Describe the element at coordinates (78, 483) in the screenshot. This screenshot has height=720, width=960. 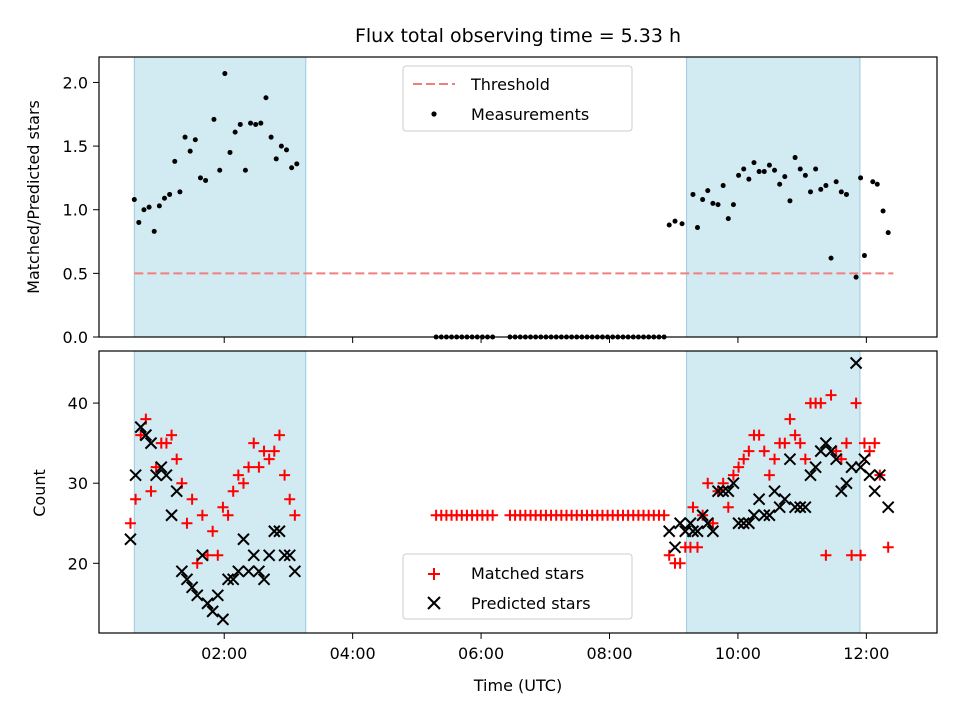
I see `y-tick-label: 30` at that location.